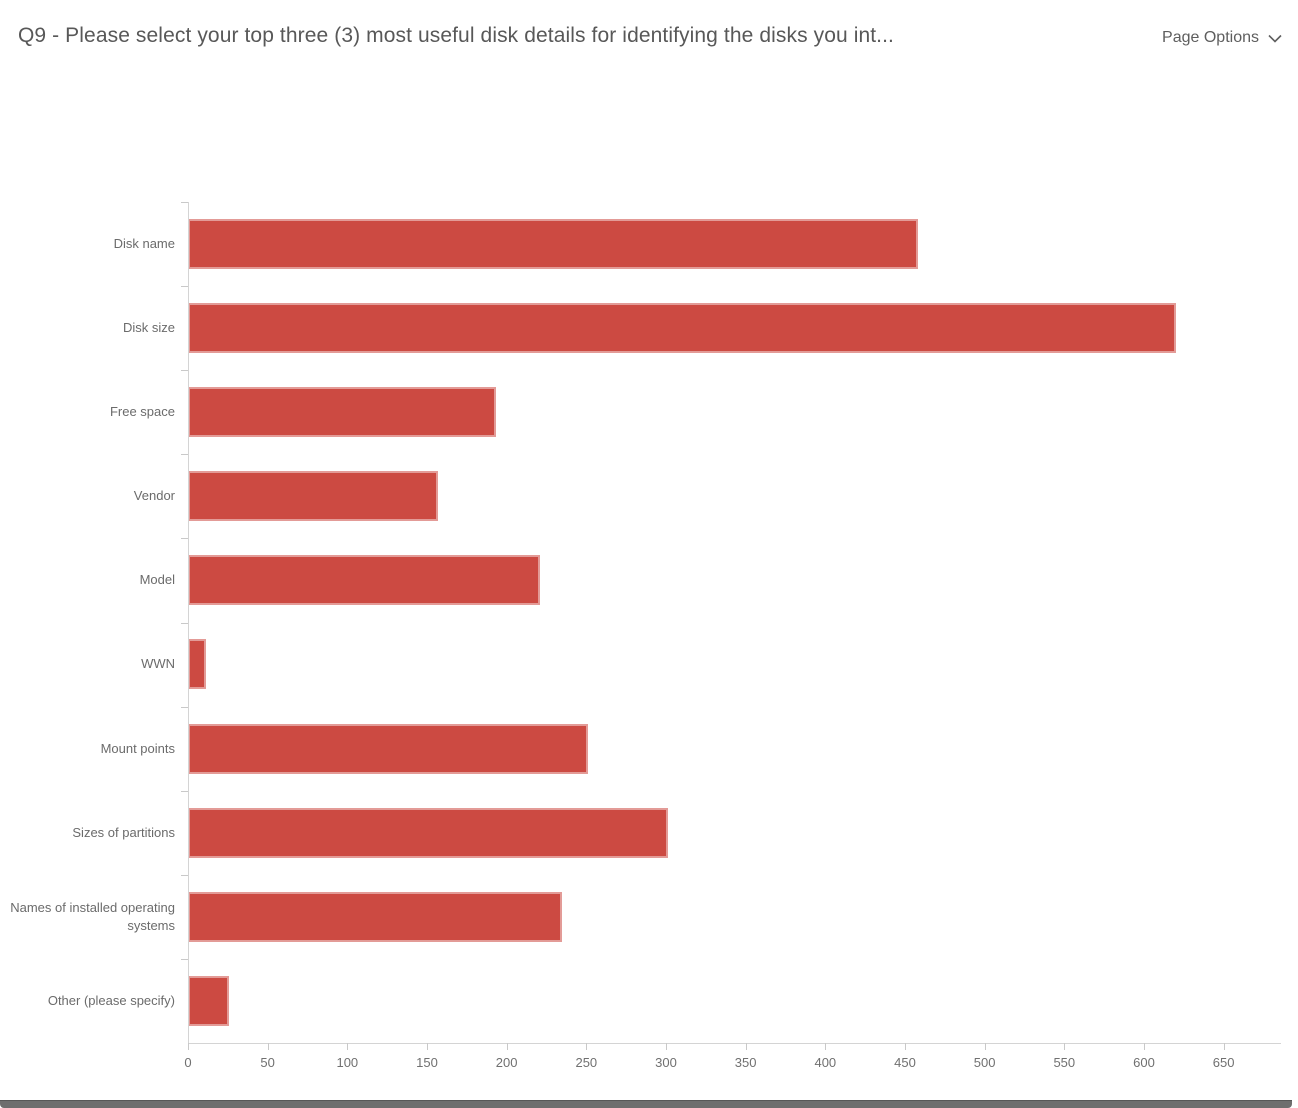 The image size is (1298, 1108). What do you see at coordinates (1275, 39) in the screenshot?
I see `chevron-down-icon` at bounding box center [1275, 39].